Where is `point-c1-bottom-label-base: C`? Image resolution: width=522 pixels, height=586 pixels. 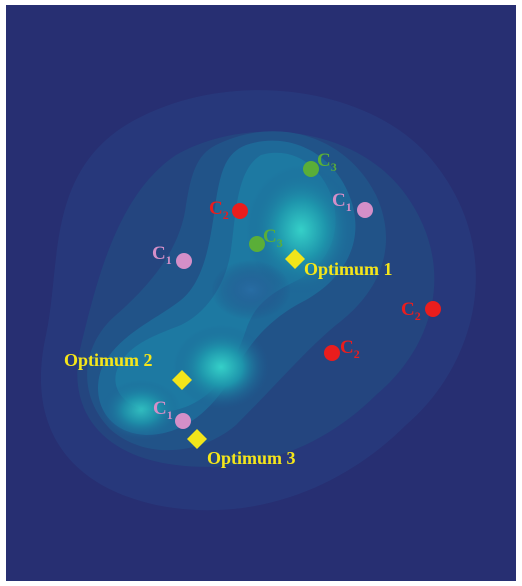 point-c1-bottom-label-base: C is located at coordinates (160, 408).